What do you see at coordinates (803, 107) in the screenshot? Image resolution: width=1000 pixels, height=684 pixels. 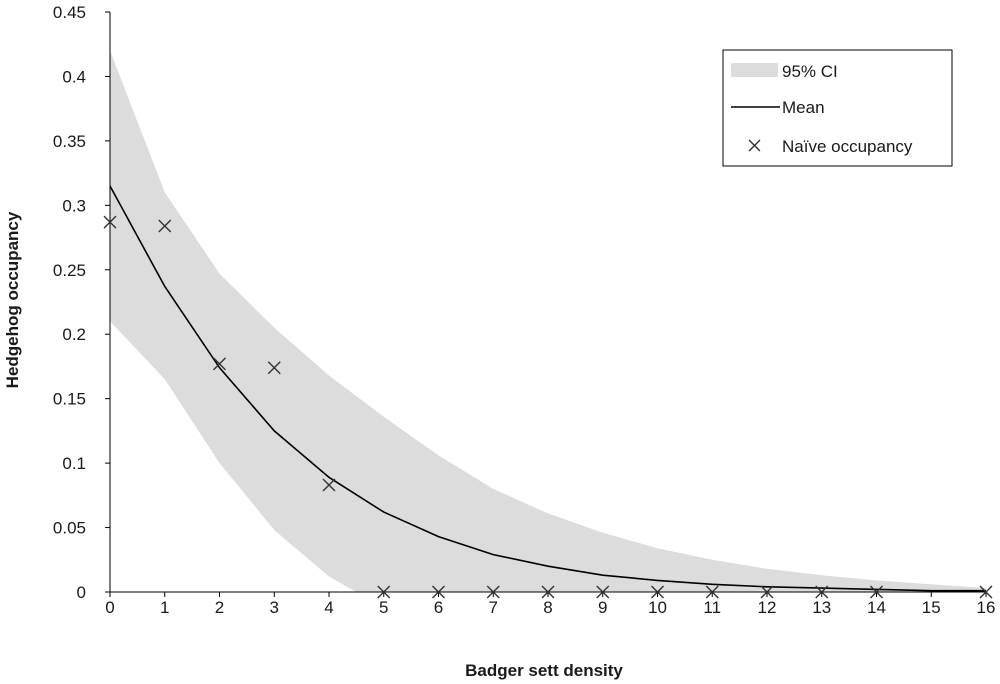 I see `legend-label-mean: Mean` at bounding box center [803, 107].